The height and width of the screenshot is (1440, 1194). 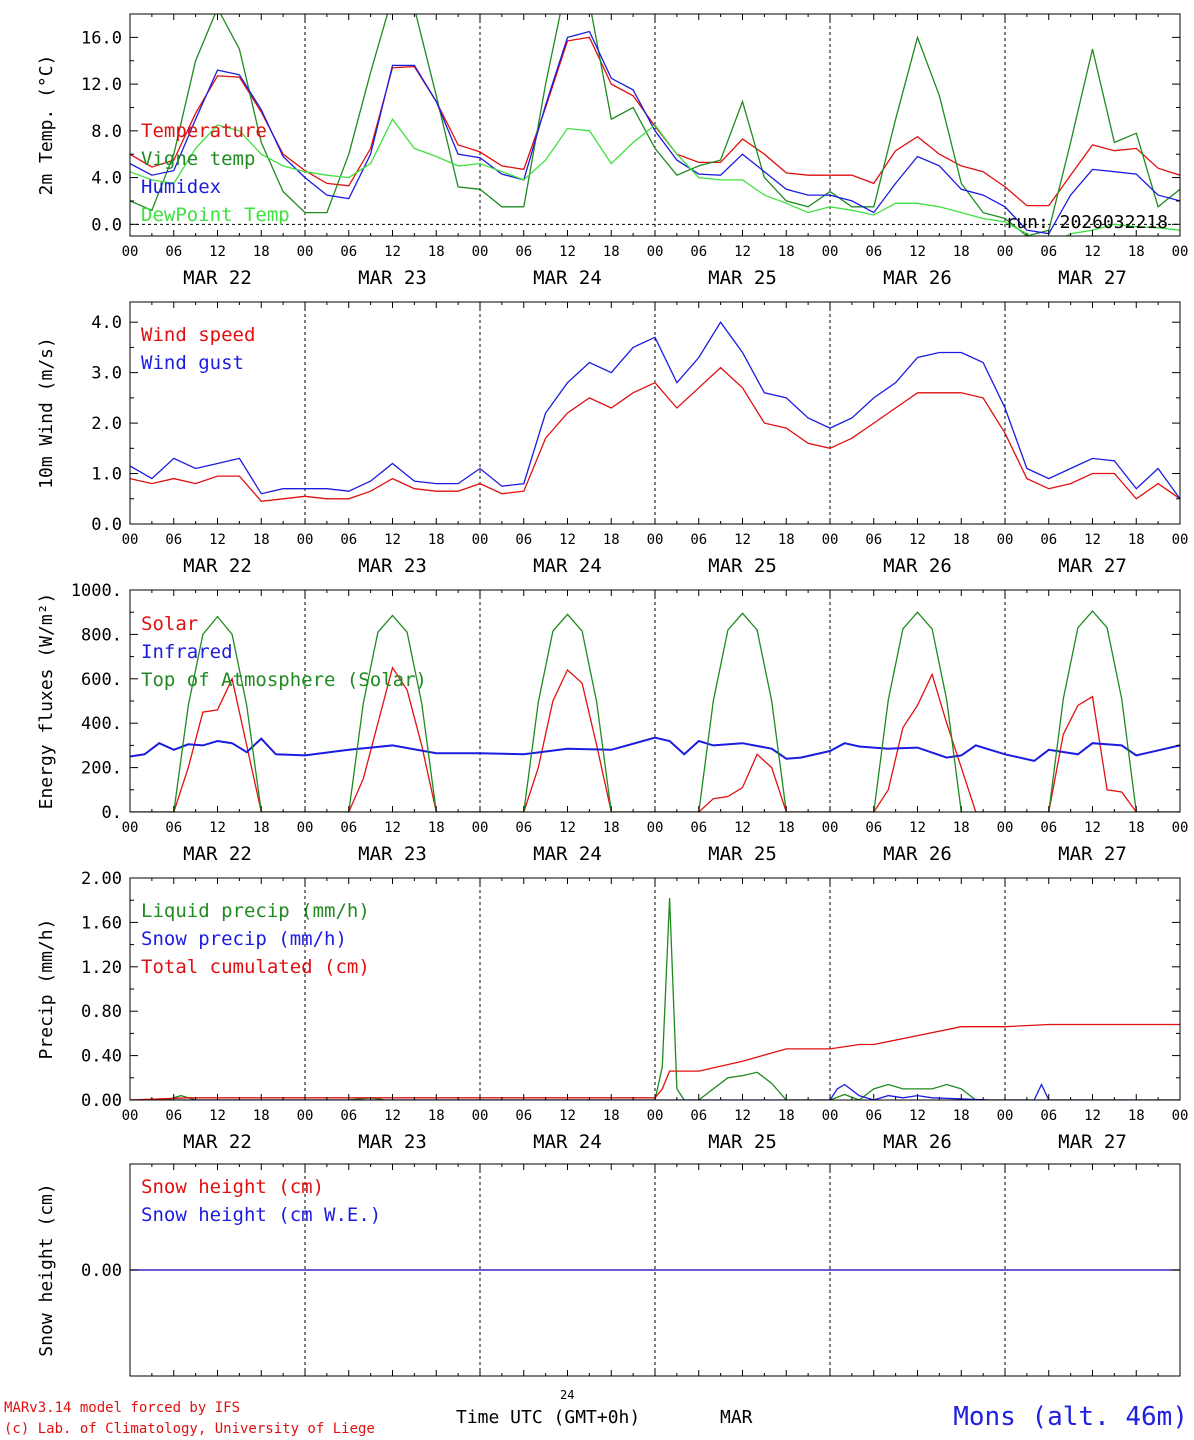 What do you see at coordinates (106, 179) in the screenshot?
I see `y-tick-label: 4.0` at bounding box center [106, 179].